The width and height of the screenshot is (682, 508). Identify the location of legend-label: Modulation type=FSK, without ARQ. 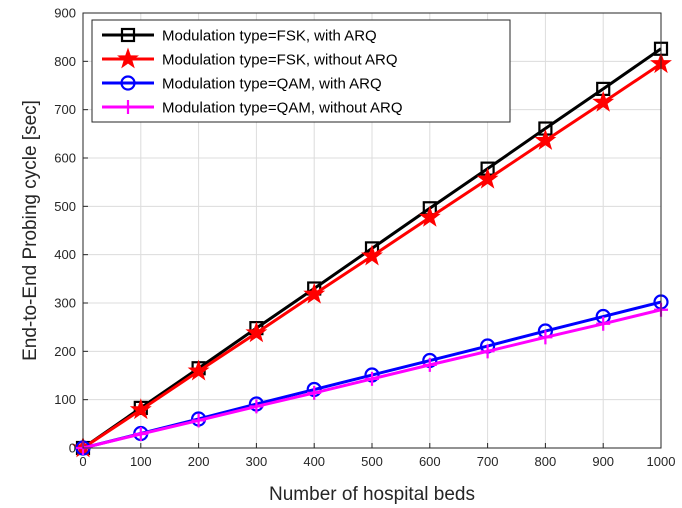
(280, 60).